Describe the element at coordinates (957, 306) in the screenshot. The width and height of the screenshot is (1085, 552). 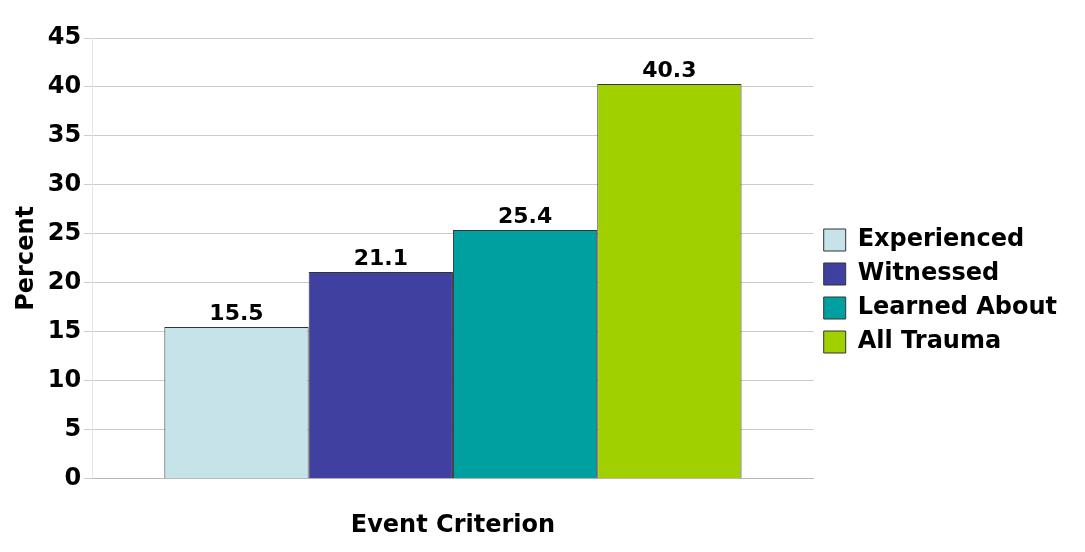
I see `legend-label: Learned About` at that location.